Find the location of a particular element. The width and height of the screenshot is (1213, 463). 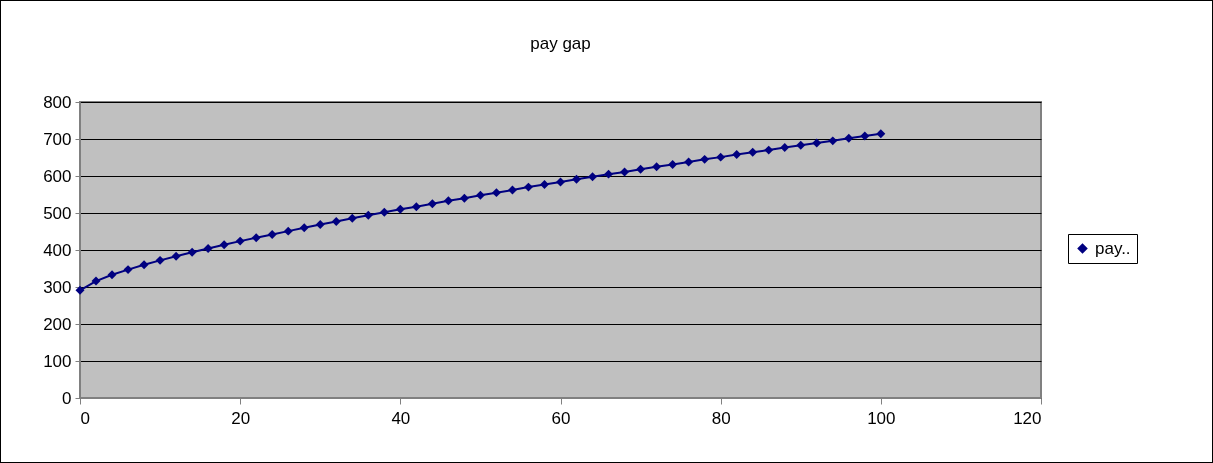

y-tick-label: 800 is located at coordinates (57, 102).